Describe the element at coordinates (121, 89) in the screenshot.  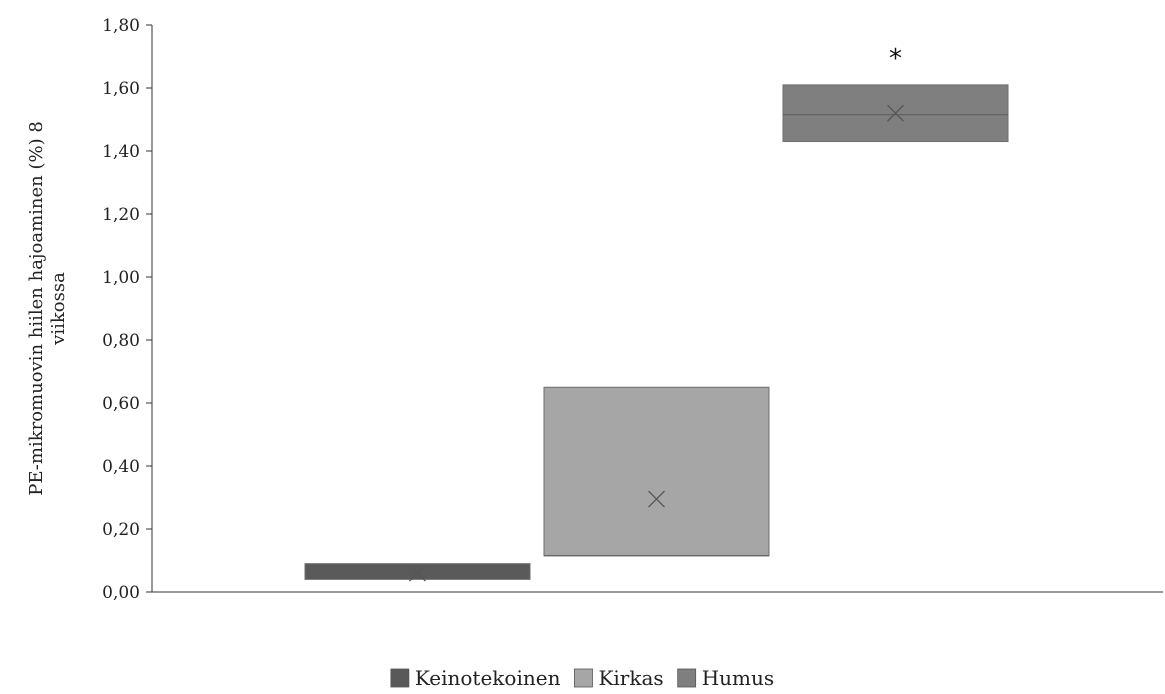
I see `y-tick-label: 1,60` at that location.